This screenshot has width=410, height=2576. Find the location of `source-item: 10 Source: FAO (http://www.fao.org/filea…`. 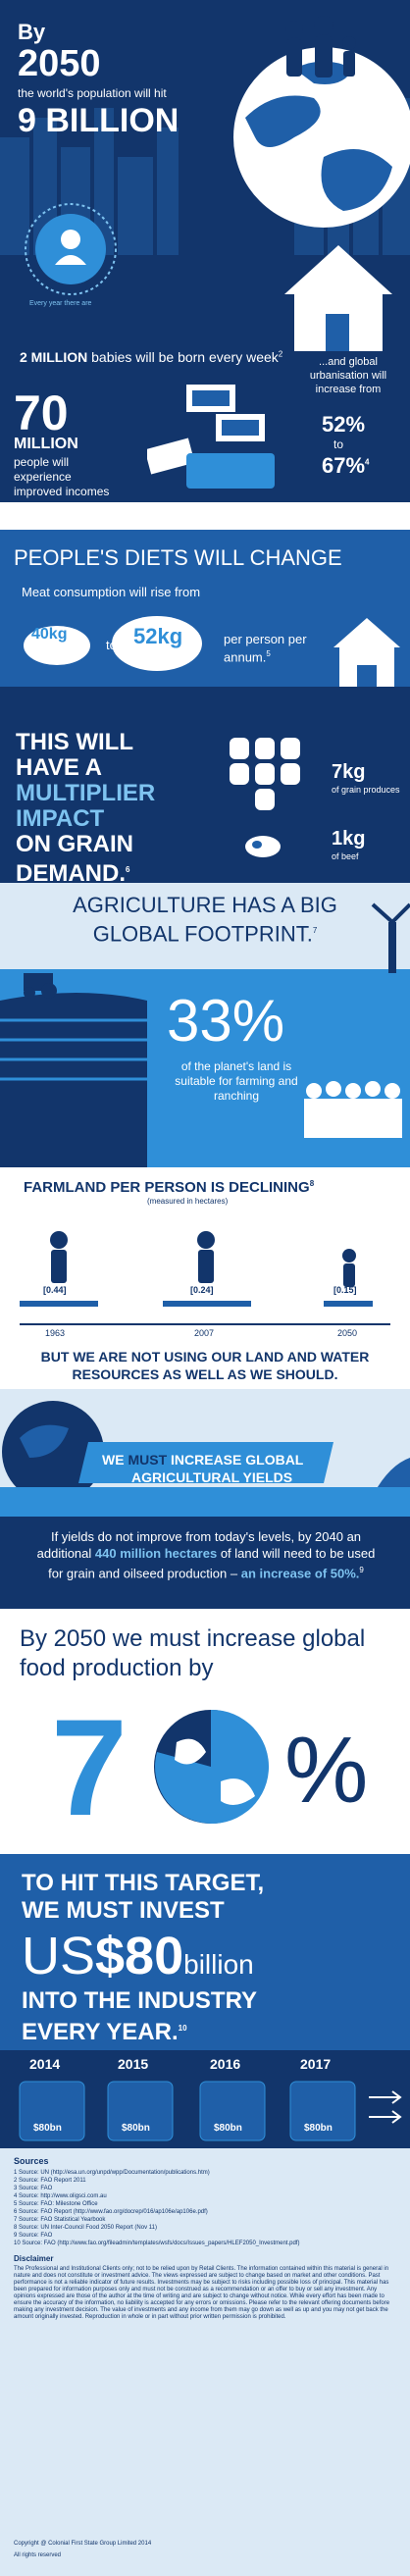

source-item: 10 Source: FAO (http://www.fao.org/filea… is located at coordinates (157, 2243).